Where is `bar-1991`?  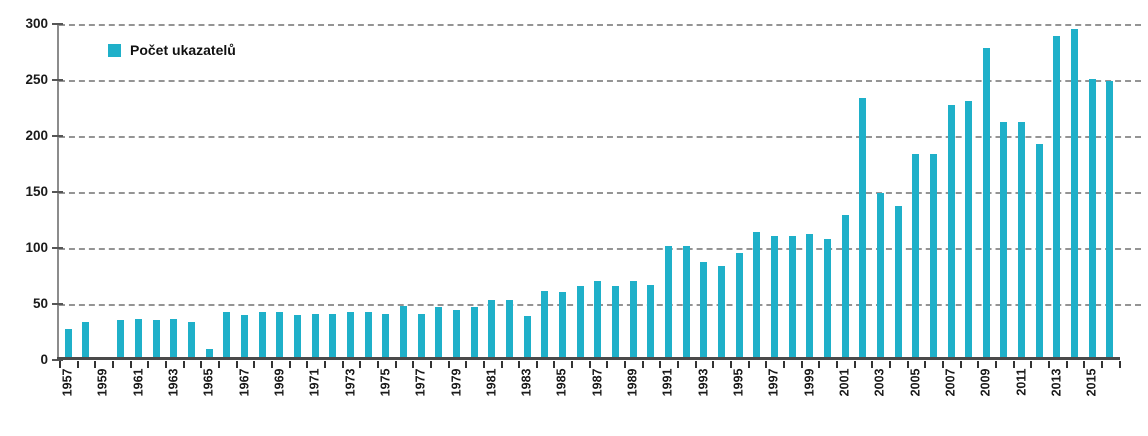 bar-1991 is located at coordinates (668, 302).